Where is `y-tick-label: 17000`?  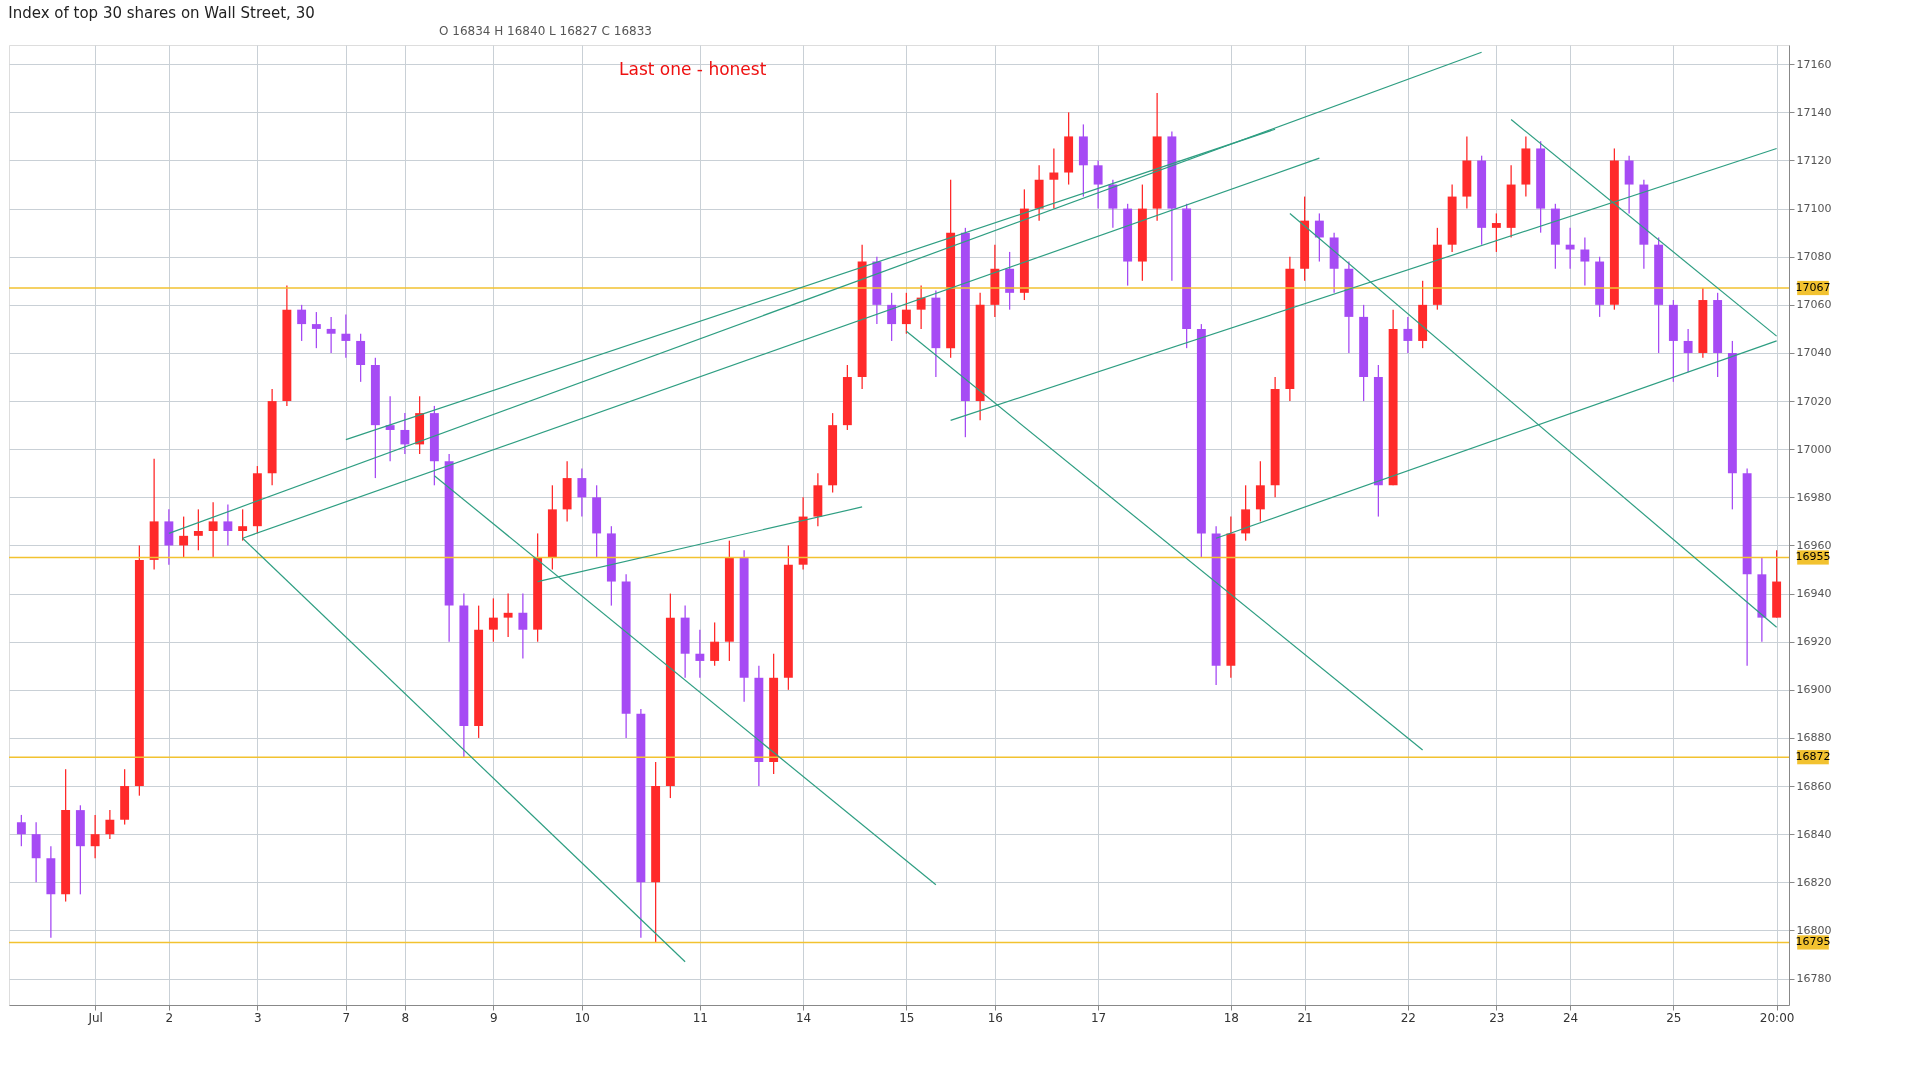 y-tick-label: 17000 is located at coordinates (1814, 449).